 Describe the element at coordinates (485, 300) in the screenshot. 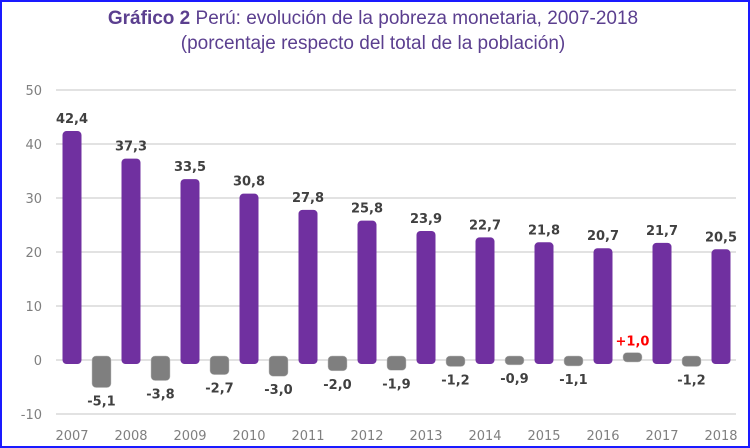

I see `bar-2014` at that location.